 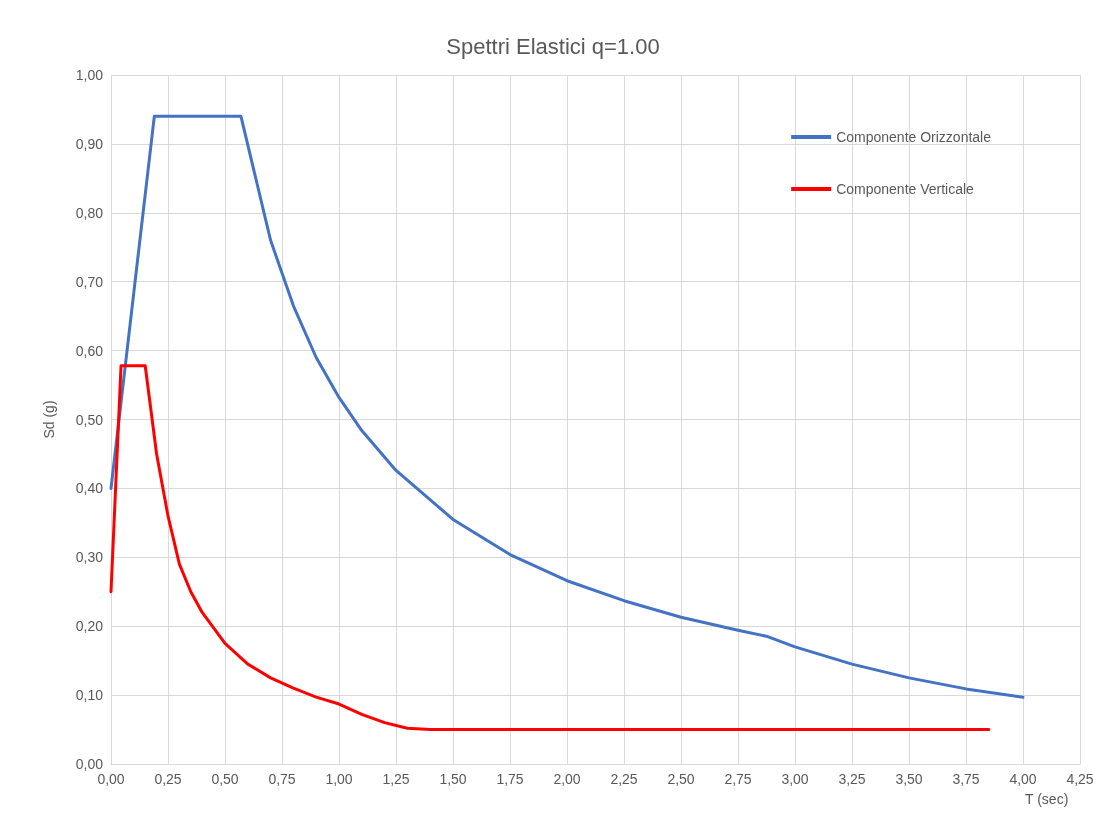 I want to click on y-tick-label: 0,10, so click(x=89, y=695).